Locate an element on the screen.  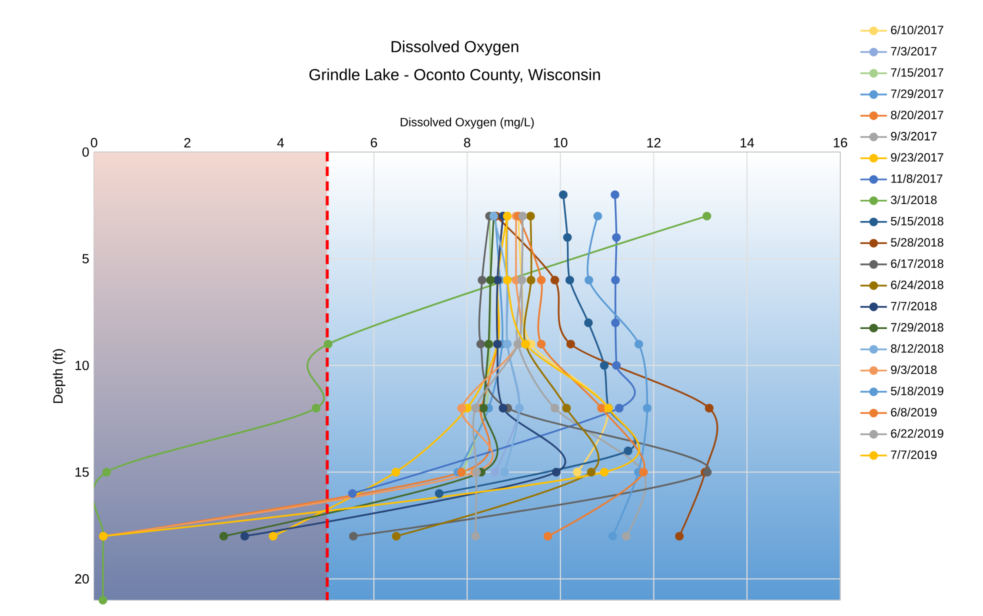
legend-label: 9/3/2017 is located at coordinates (914, 136).